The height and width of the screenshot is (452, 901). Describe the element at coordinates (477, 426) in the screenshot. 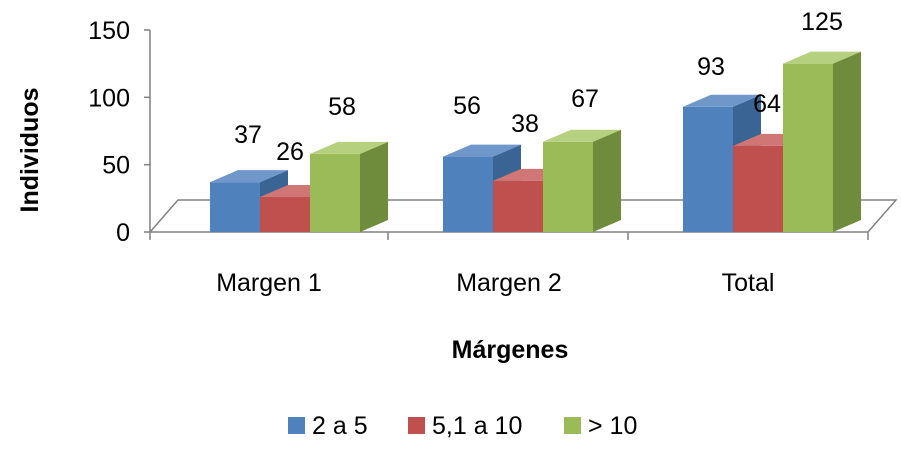

I see `legend-label: 5,1 a 10` at that location.